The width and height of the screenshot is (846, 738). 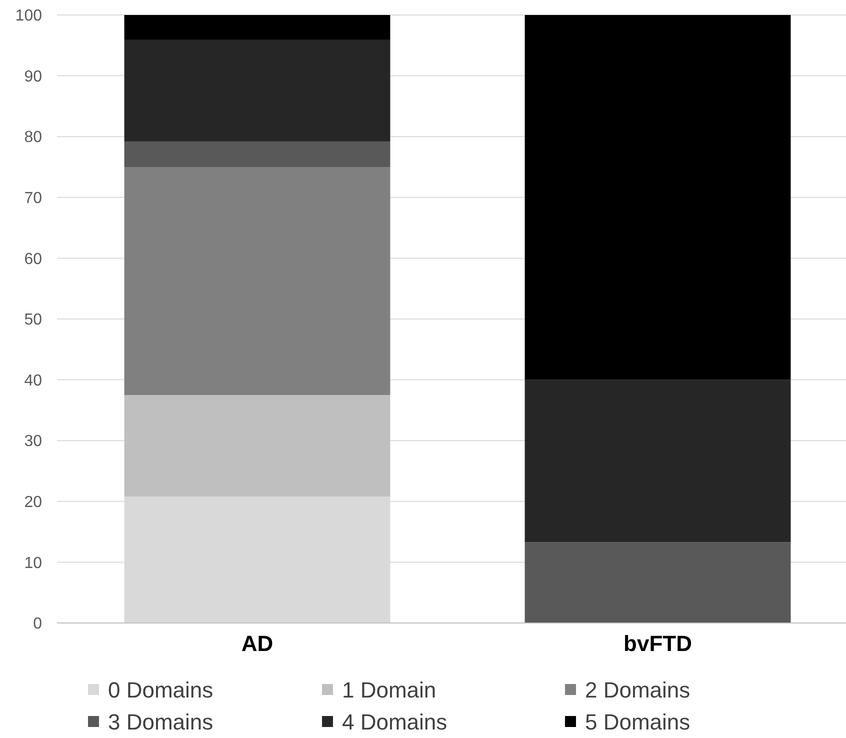 I want to click on y-tick-label: 80, so click(x=33, y=137).